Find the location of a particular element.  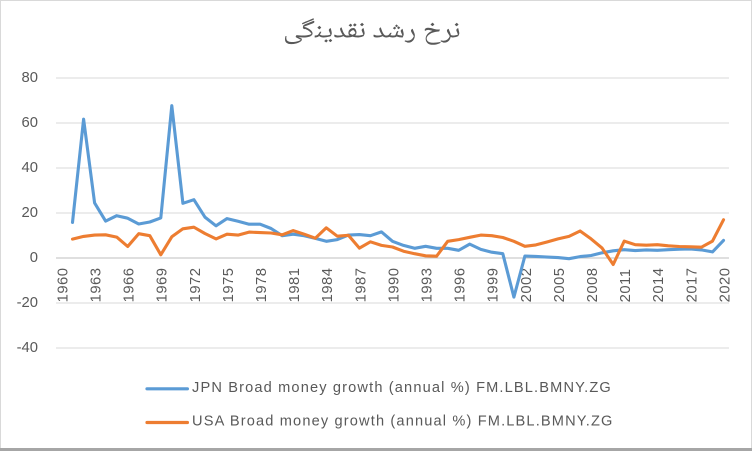

svg-text: 1999 is located at coordinates (494, 284).